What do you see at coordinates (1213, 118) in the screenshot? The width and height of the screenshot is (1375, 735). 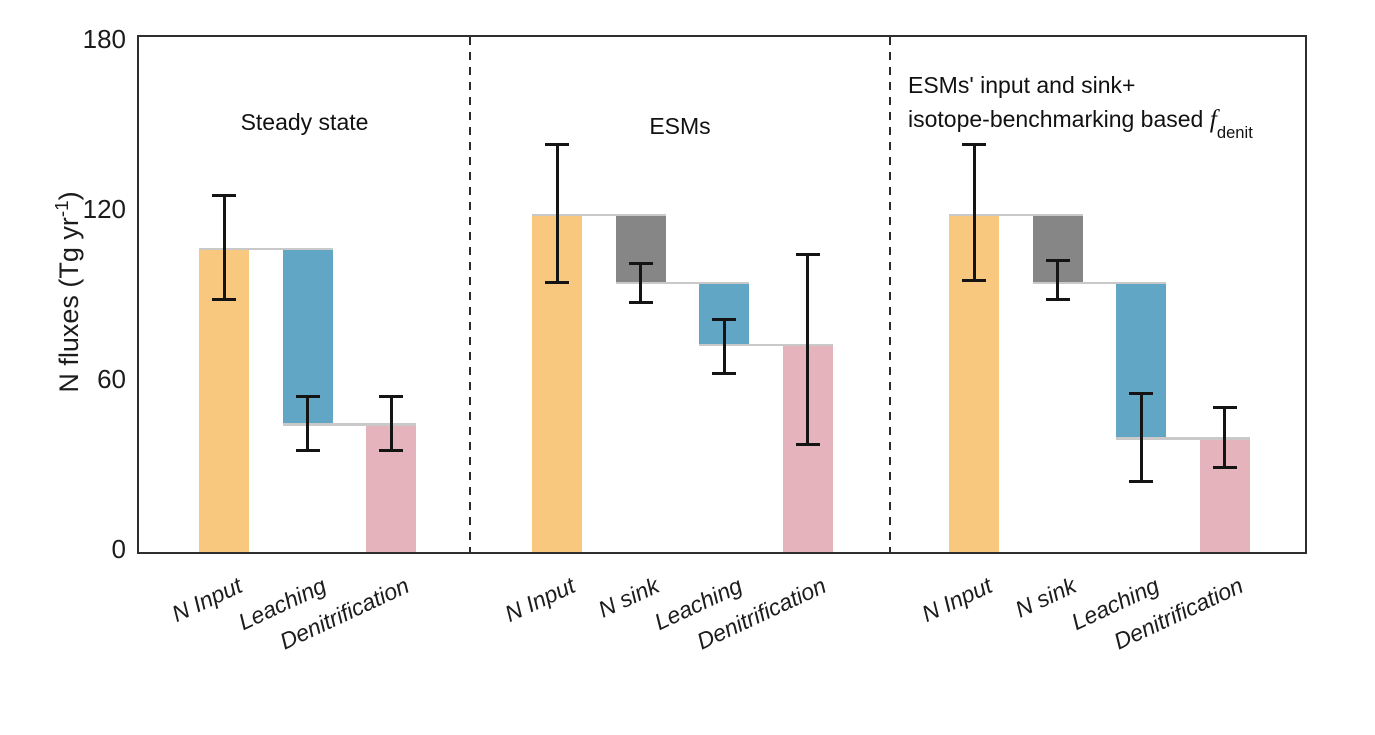 I see `f-denit-symbol: f` at bounding box center [1213, 118].